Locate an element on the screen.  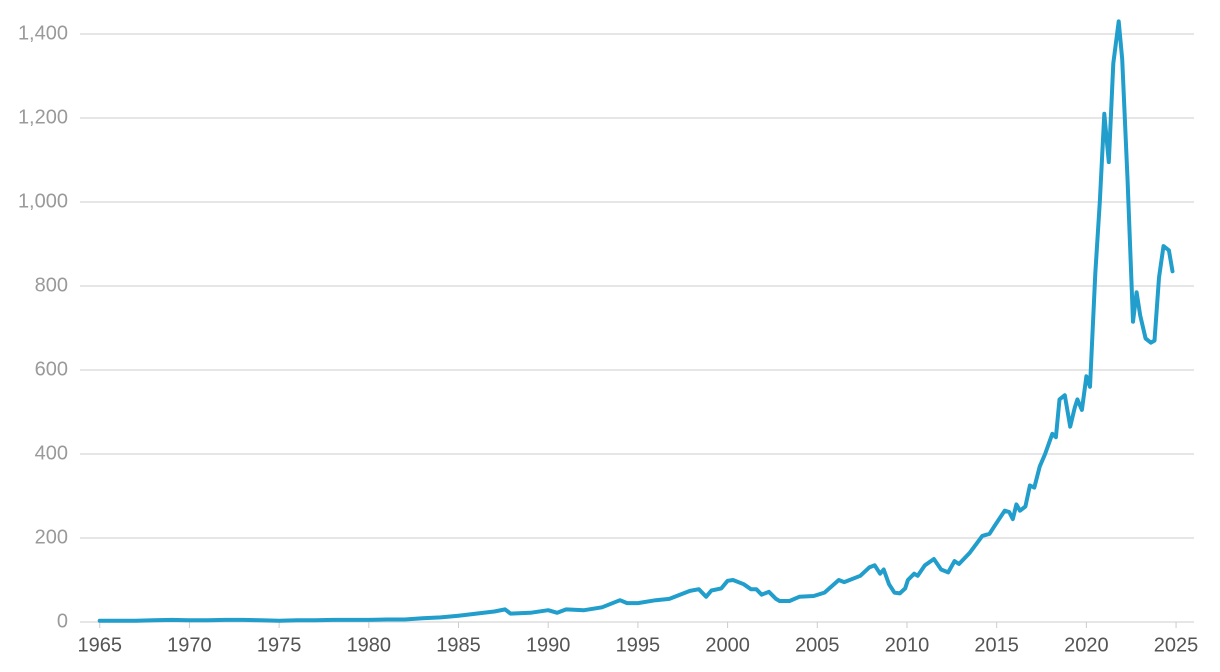
y-tick-label: 800 is located at coordinates (51, 285).